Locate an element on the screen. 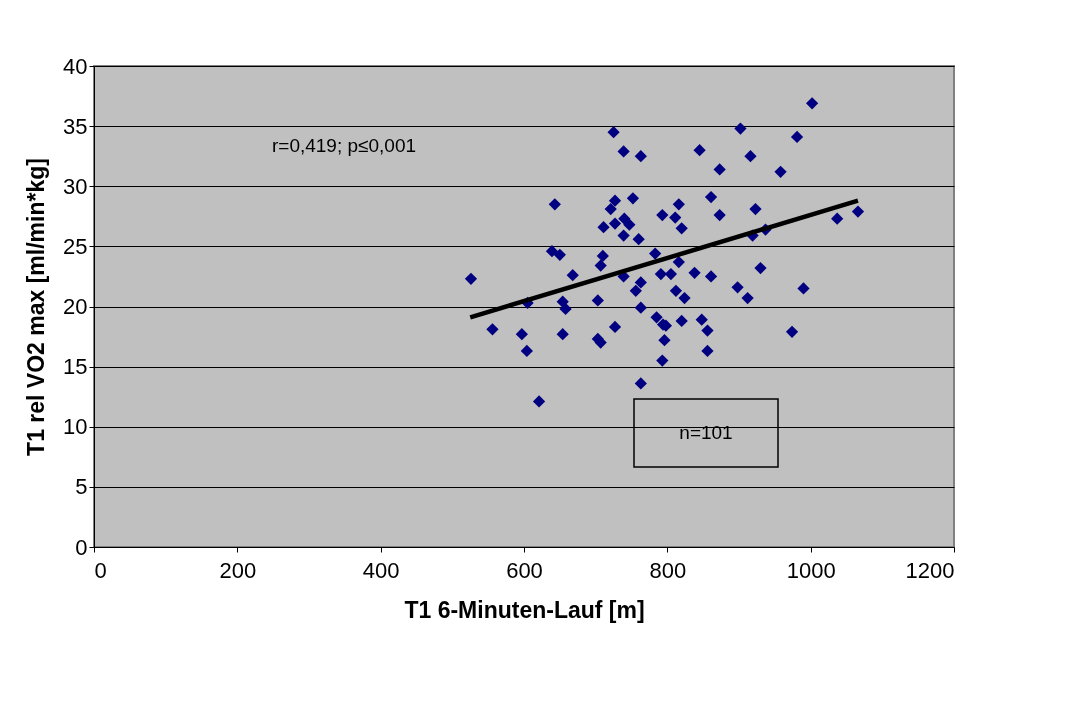 This screenshot has width=1081, height=713. y-tick-label: 5 is located at coordinates (81, 487).